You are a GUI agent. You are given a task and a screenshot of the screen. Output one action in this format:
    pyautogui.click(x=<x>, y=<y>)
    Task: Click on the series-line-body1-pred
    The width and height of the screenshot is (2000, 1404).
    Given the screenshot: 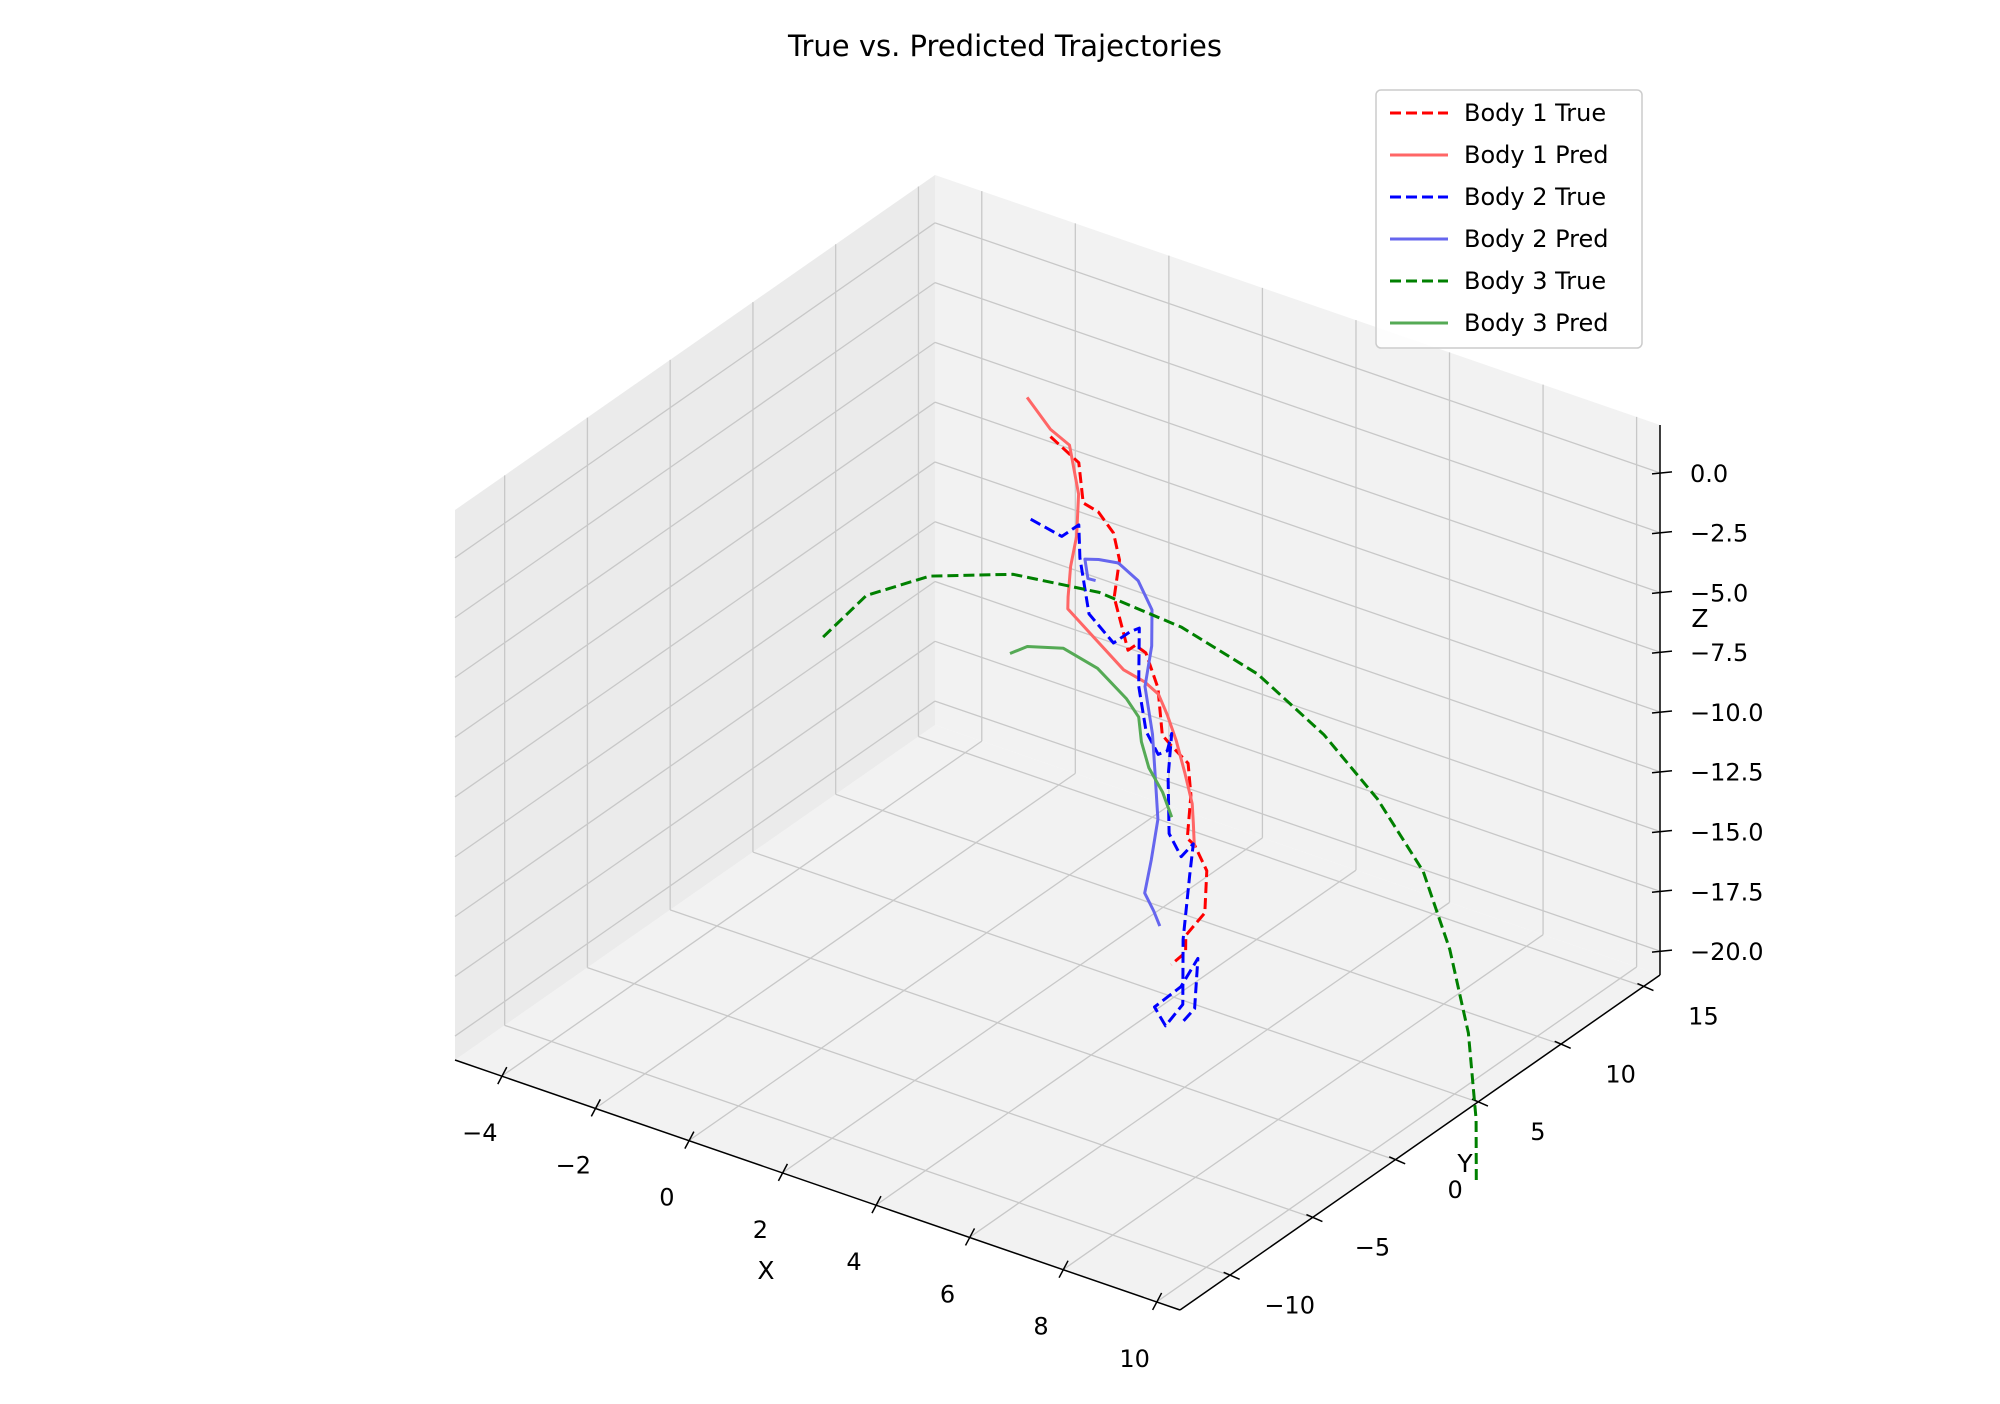 What is the action you would take?
    pyautogui.click(x=1110, y=622)
    